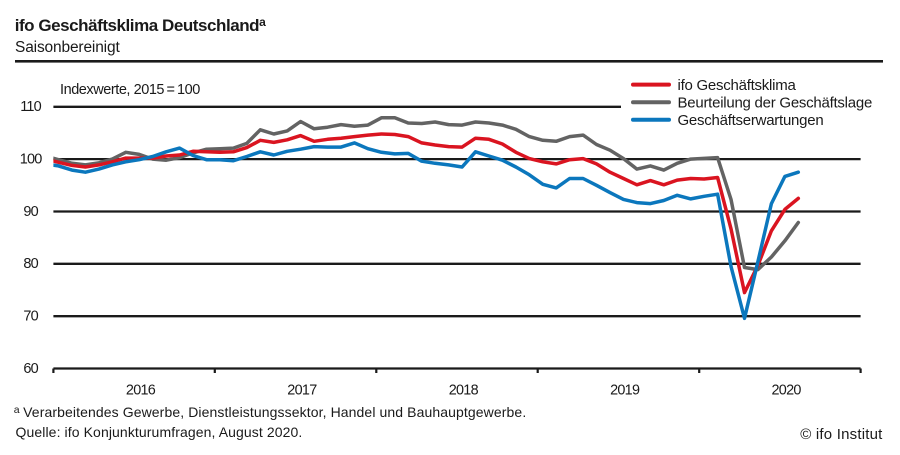 The width and height of the screenshot is (900, 455). What do you see at coordinates (302, 390) in the screenshot?
I see `svg-text: 2017` at bounding box center [302, 390].